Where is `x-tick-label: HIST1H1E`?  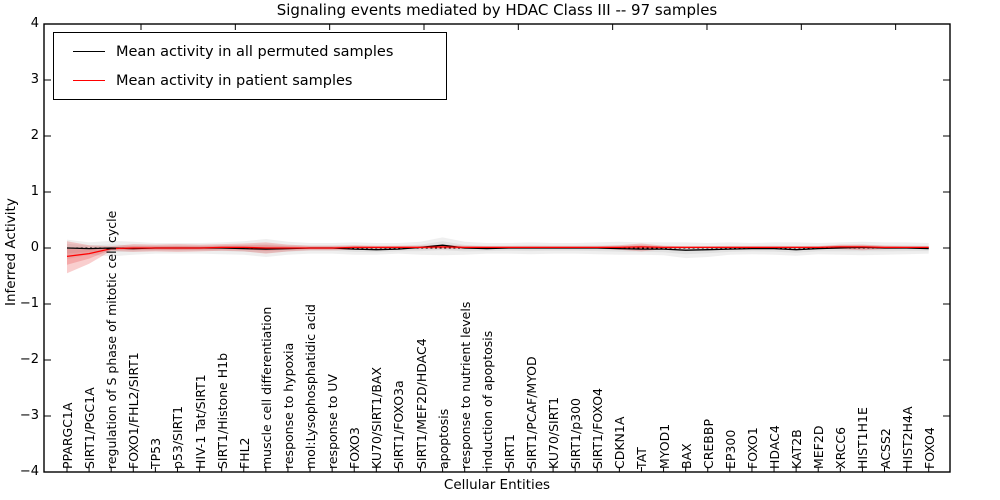
x-tick-label: HIST1H1E is located at coordinates (863, 438).